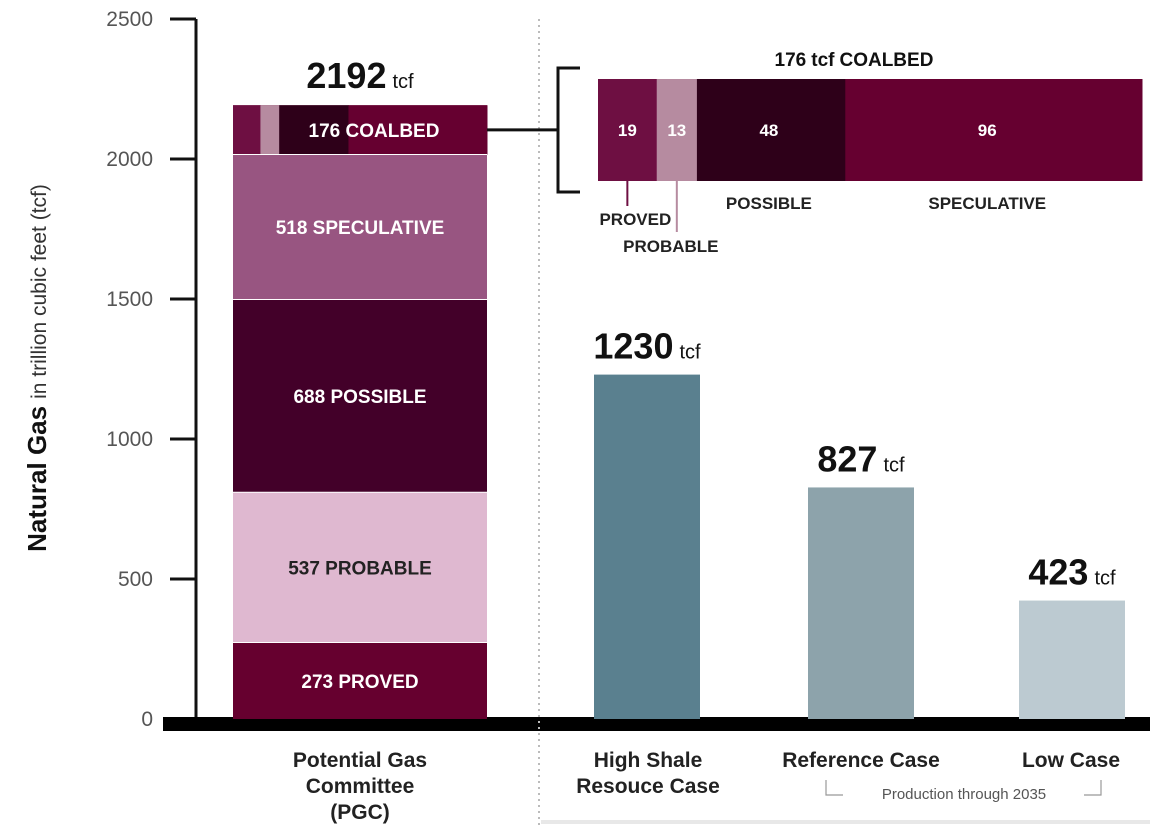 The width and height of the screenshot is (1150, 827). What do you see at coordinates (656, 724) in the screenshot?
I see `baseline` at bounding box center [656, 724].